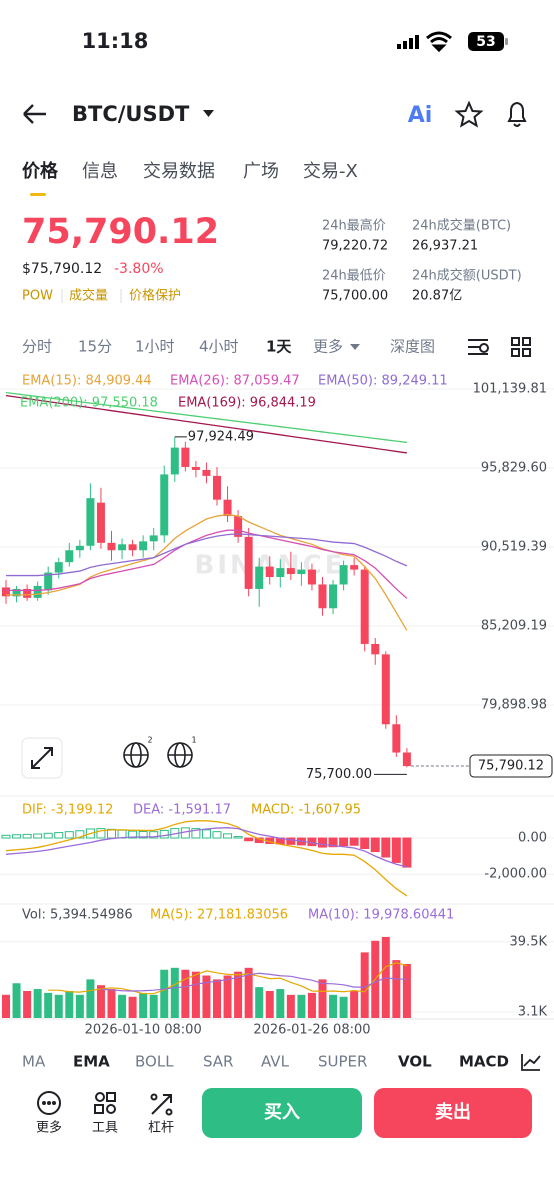 Image resolution: width=554 pixels, height=1200 pixels. Describe the element at coordinates (161, 1128) in the screenshot. I see `action-label: 杠杆` at that location.